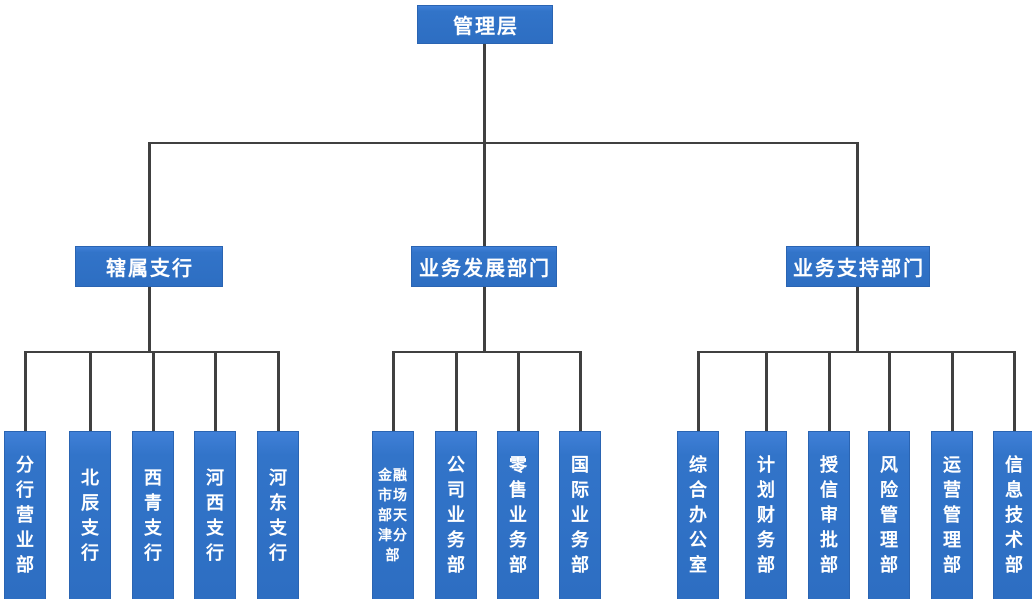 The height and width of the screenshot is (599, 1032). What do you see at coordinates (580, 515) in the screenshot?
I see `node-international-banking-dept: 国际业务部` at bounding box center [580, 515].